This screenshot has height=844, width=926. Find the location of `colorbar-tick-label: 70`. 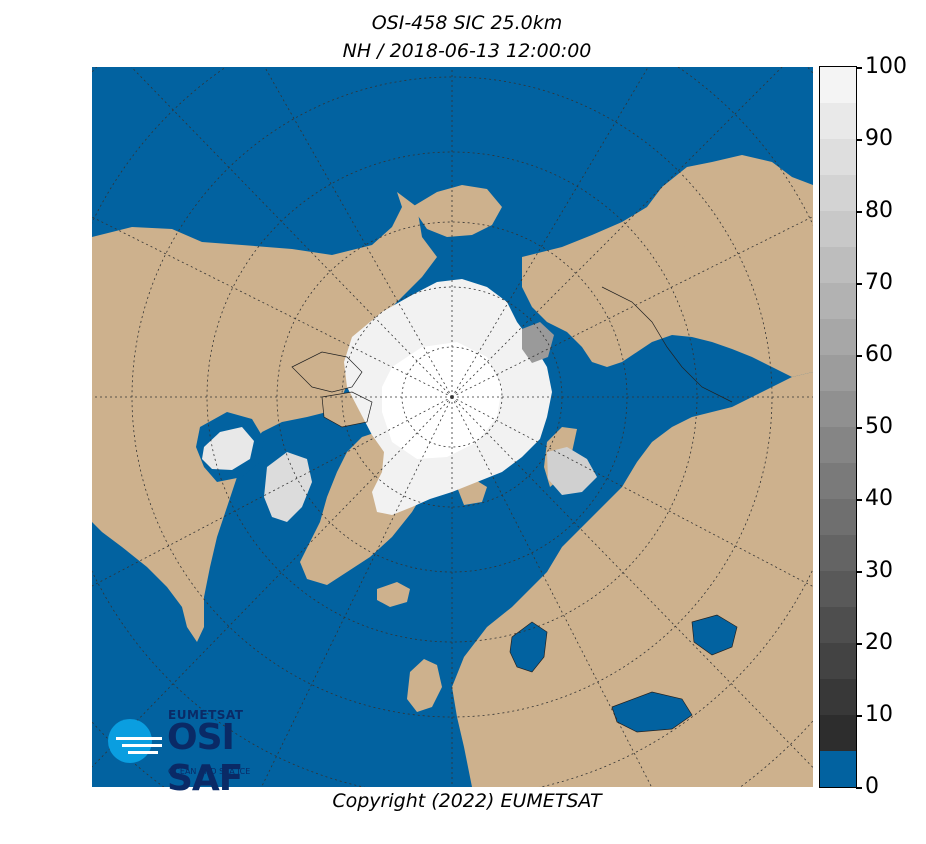

colorbar-tick-label: 70 is located at coordinates (879, 282).